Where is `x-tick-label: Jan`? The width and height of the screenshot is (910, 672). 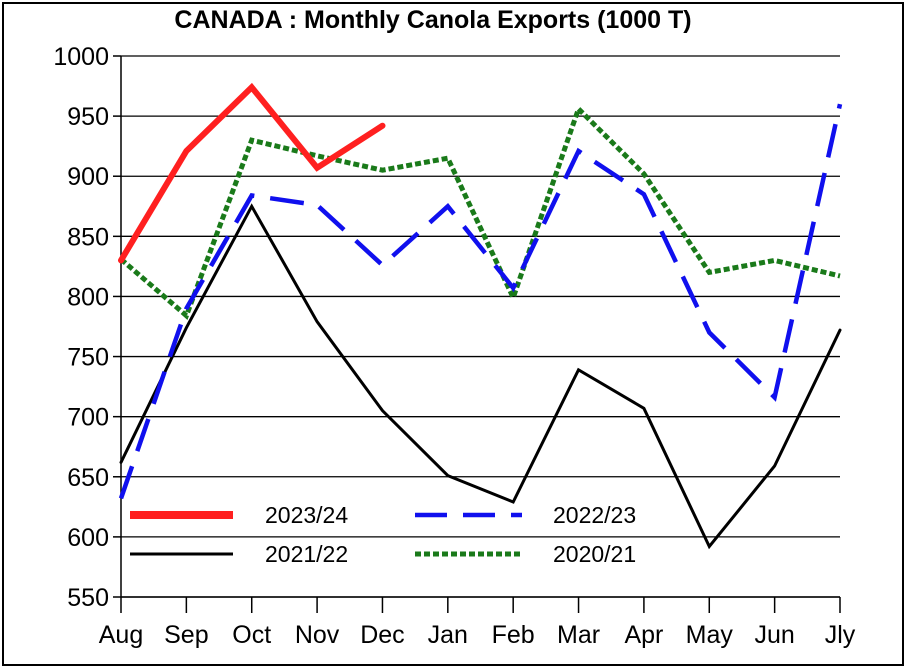 x-tick-label: Jan is located at coordinates (448, 635).